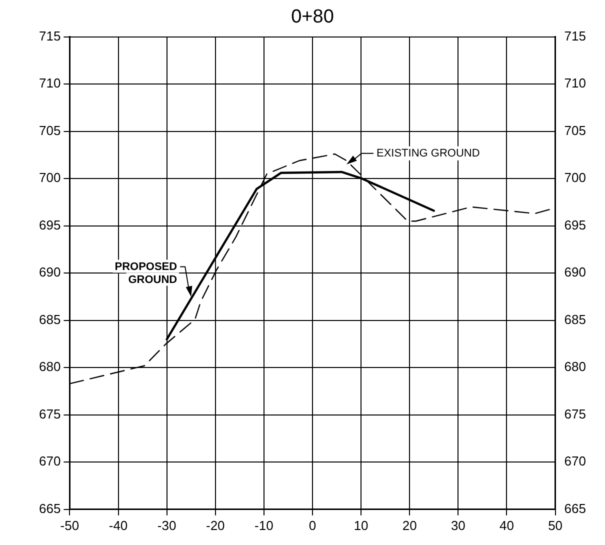 The image size is (605, 545). What do you see at coordinates (166, 525) in the screenshot?
I see `x-tick-label: -30` at bounding box center [166, 525].